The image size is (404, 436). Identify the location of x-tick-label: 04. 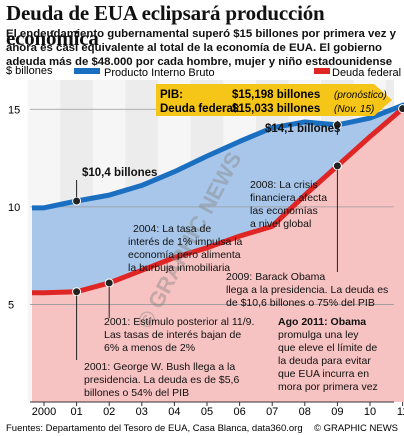
(174, 412).